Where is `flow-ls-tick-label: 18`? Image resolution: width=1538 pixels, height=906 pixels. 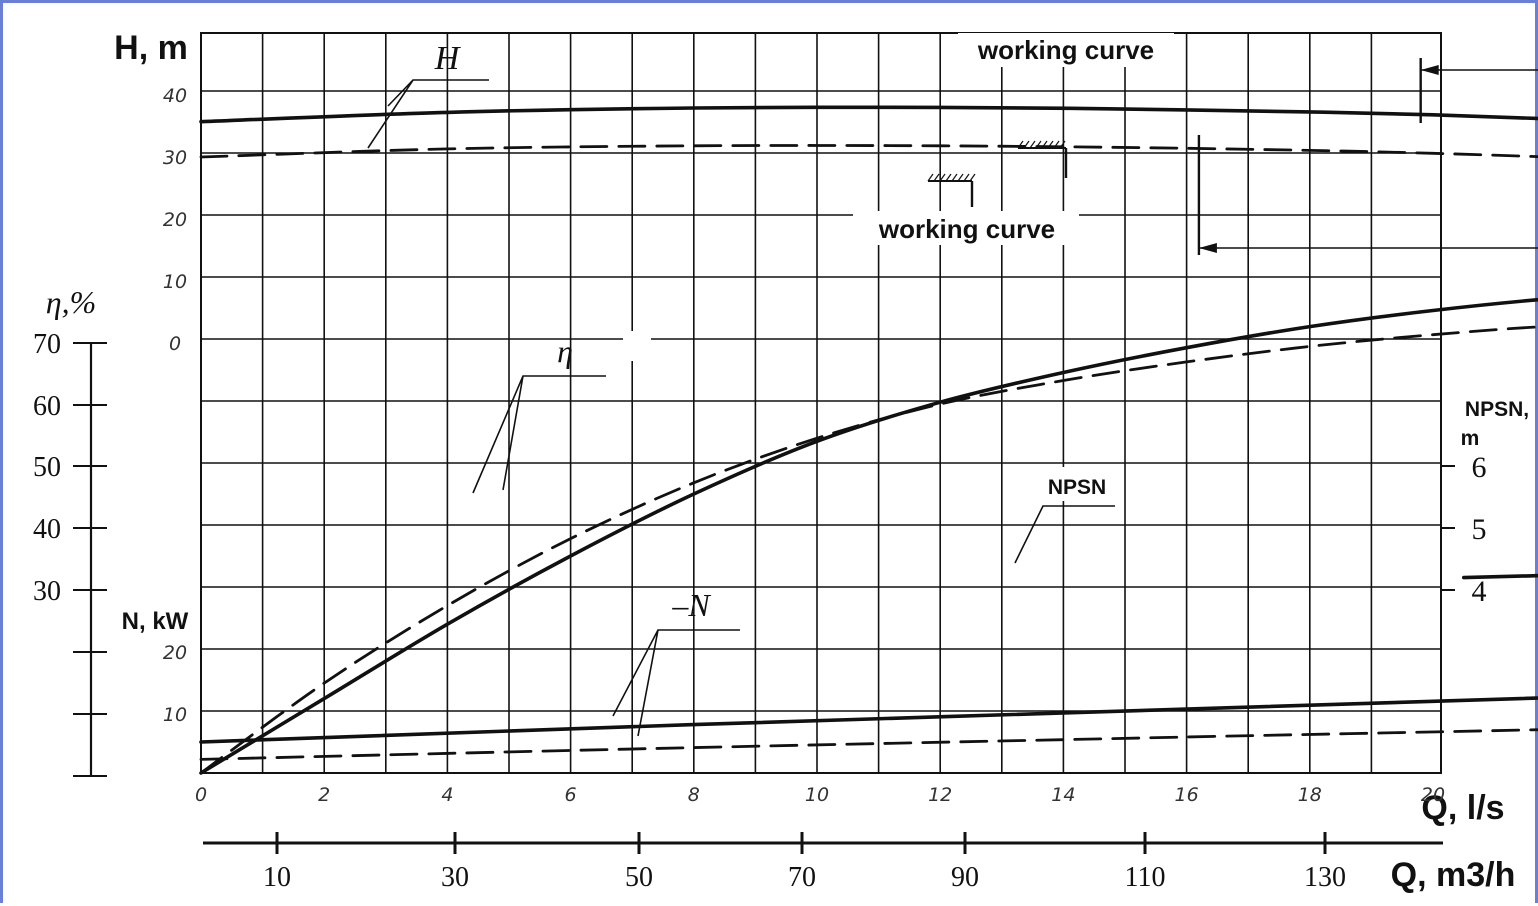
flow-ls-tick-label: 18 is located at coordinates (1310, 795).